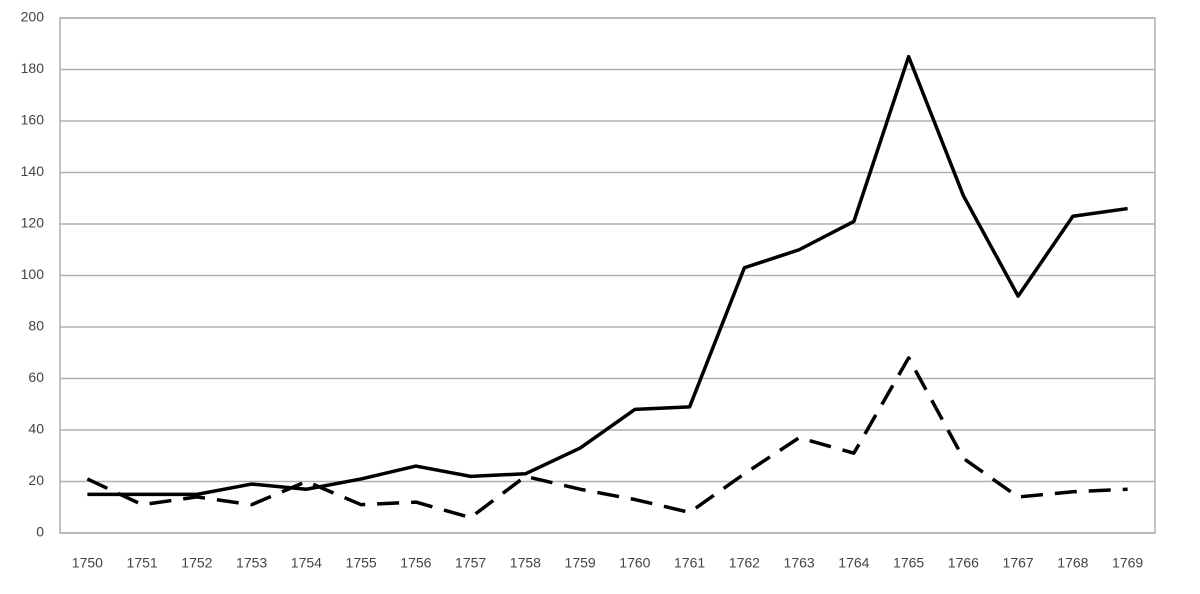 This screenshot has height=594, width=1200. Describe the element at coordinates (33, 171) in the screenshot. I see `y-tick-label: 140` at that location.